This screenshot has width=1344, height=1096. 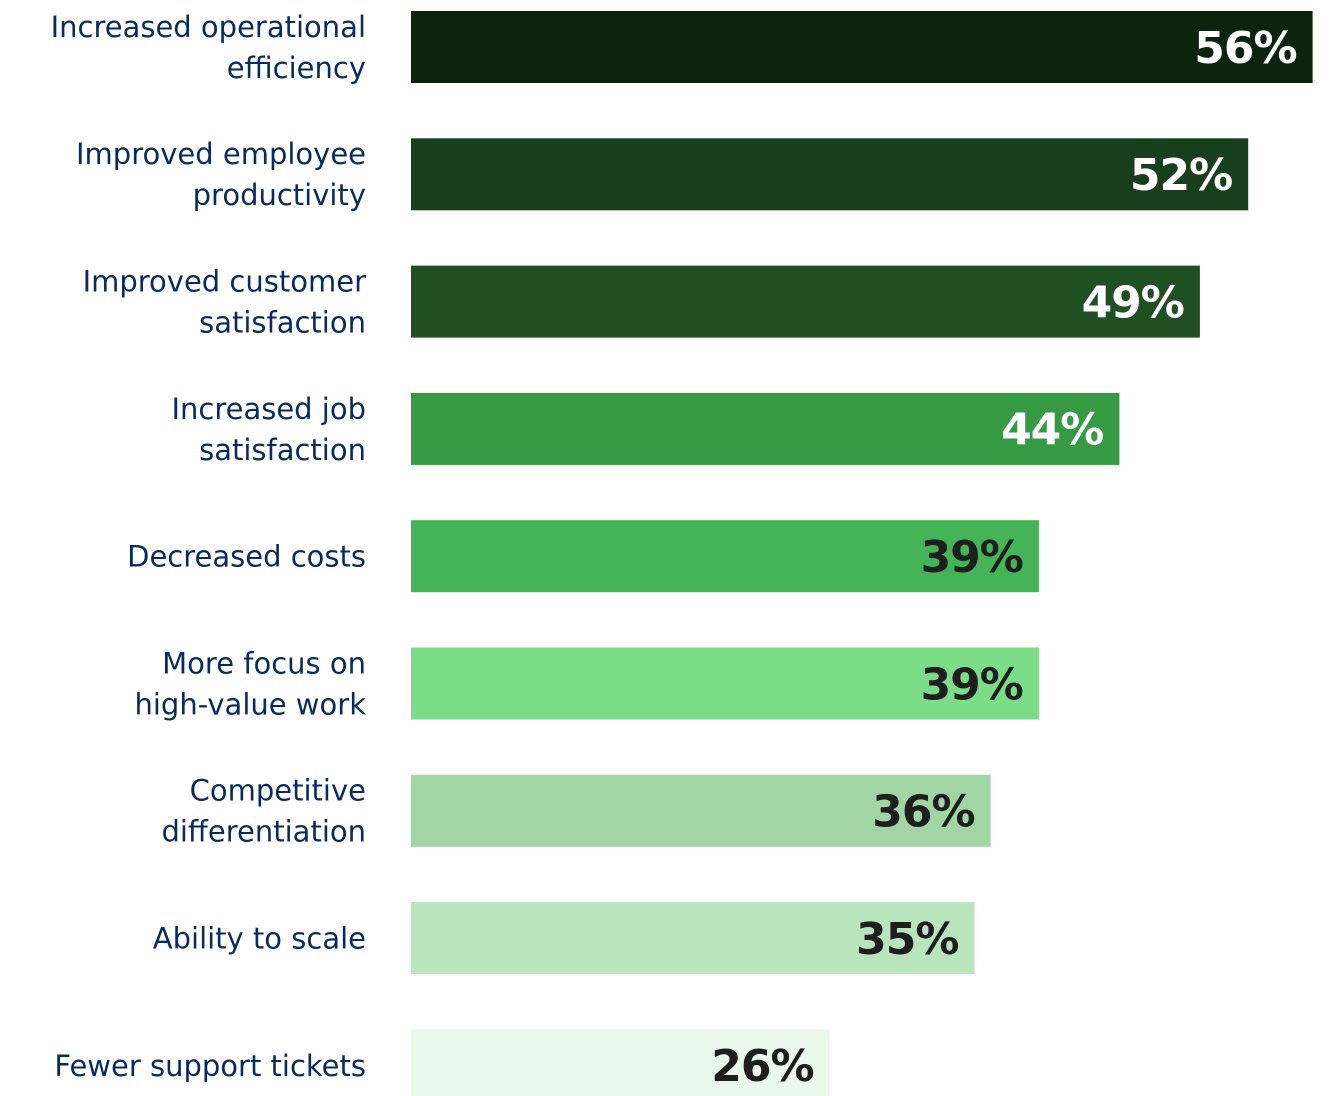 What do you see at coordinates (907, 939) in the screenshot?
I see `bar-value-label: 35%` at bounding box center [907, 939].